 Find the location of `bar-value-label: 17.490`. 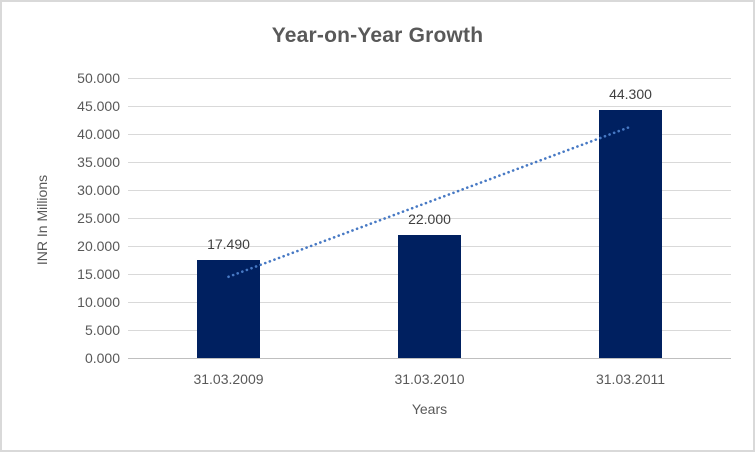

bar-value-label: 17.490 is located at coordinates (228, 244).